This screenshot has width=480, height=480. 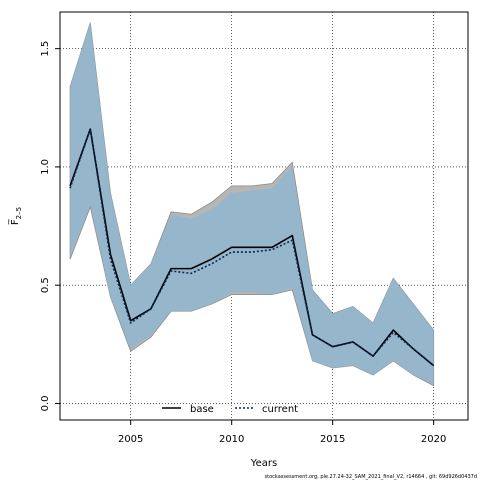 What do you see at coordinates (263, 463) in the screenshot?
I see `x-axis-title: Years` at bounding box center [263, 463].